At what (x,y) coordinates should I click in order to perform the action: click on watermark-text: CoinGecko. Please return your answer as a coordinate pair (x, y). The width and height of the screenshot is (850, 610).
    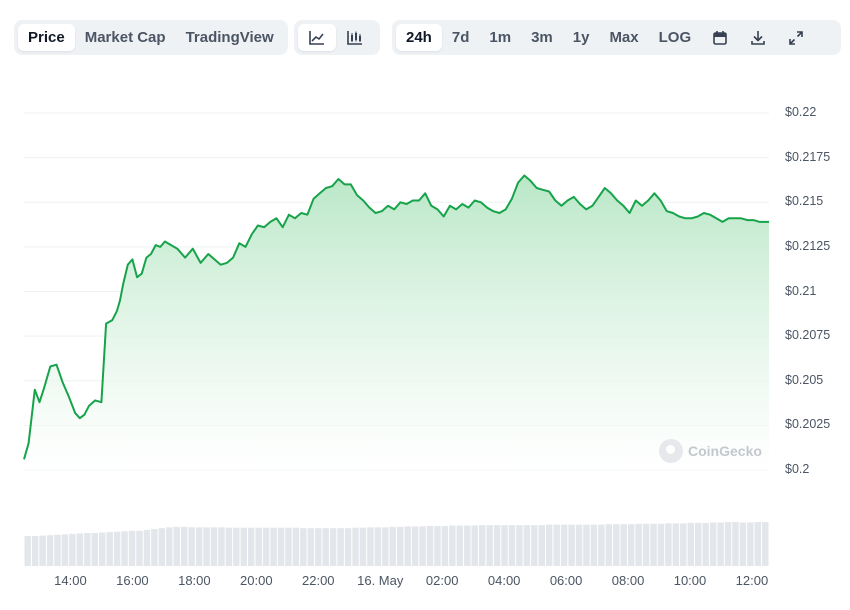
    Looking at the image, I should click on (725, 451).